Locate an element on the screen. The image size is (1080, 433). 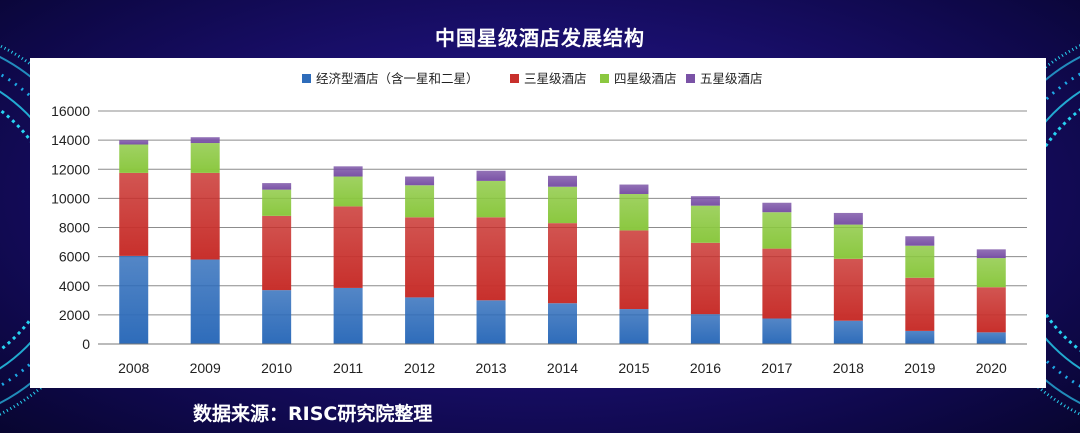
x-tick-label: 2018 is located at coordinates (848, 368).